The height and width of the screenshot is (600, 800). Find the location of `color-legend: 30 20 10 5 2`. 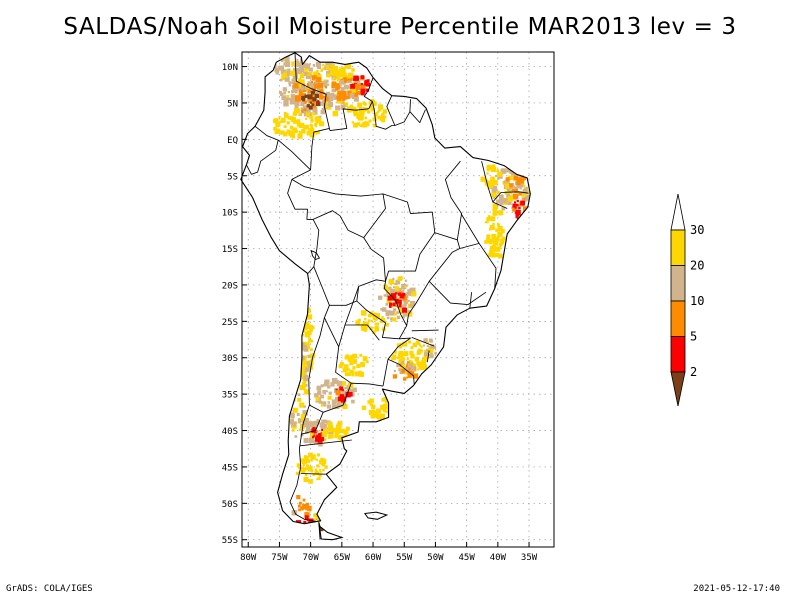

color-legend: 30 20 10 5 2 is located at coordinates (687, 300).